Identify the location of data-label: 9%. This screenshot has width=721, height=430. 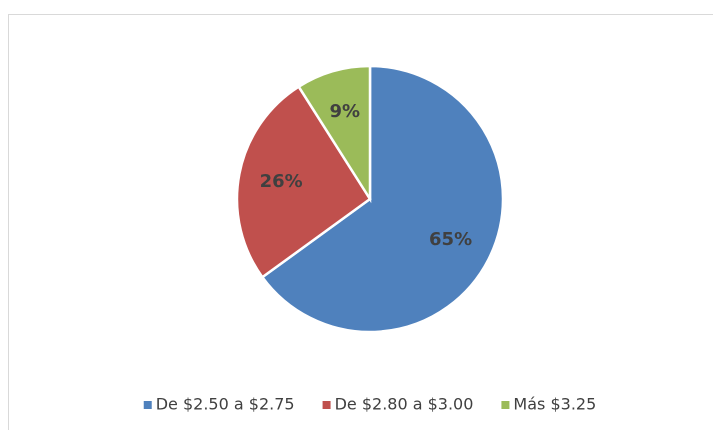
(344, 111).